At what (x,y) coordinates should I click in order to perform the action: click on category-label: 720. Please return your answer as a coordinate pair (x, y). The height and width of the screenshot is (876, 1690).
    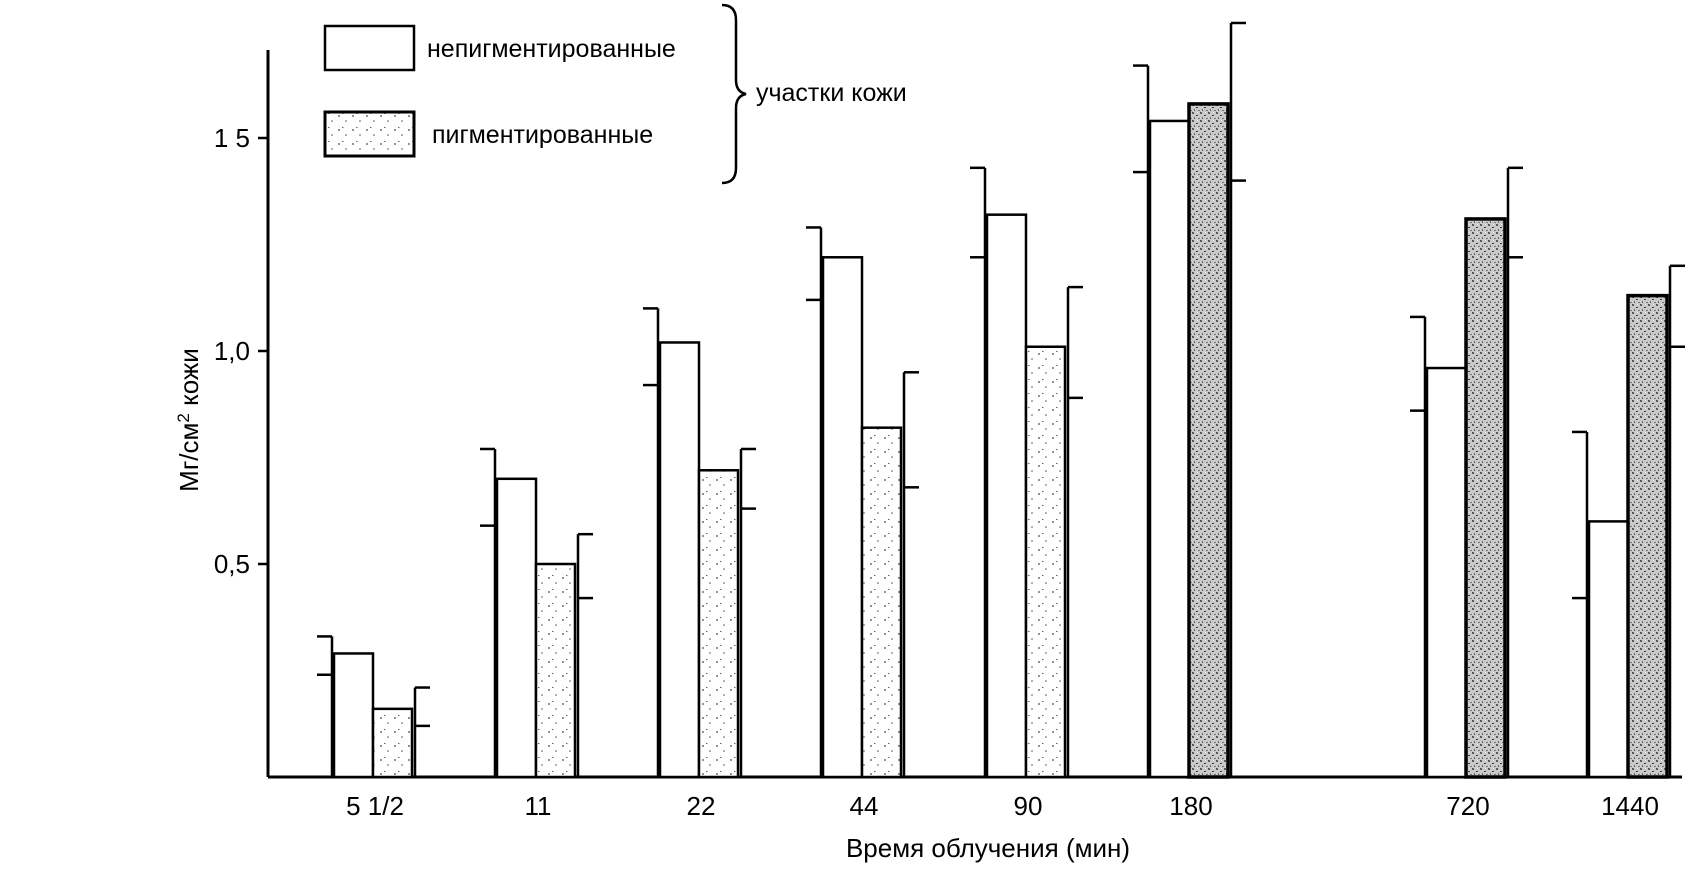
    Looking at the image, I should click on (1467, 806).